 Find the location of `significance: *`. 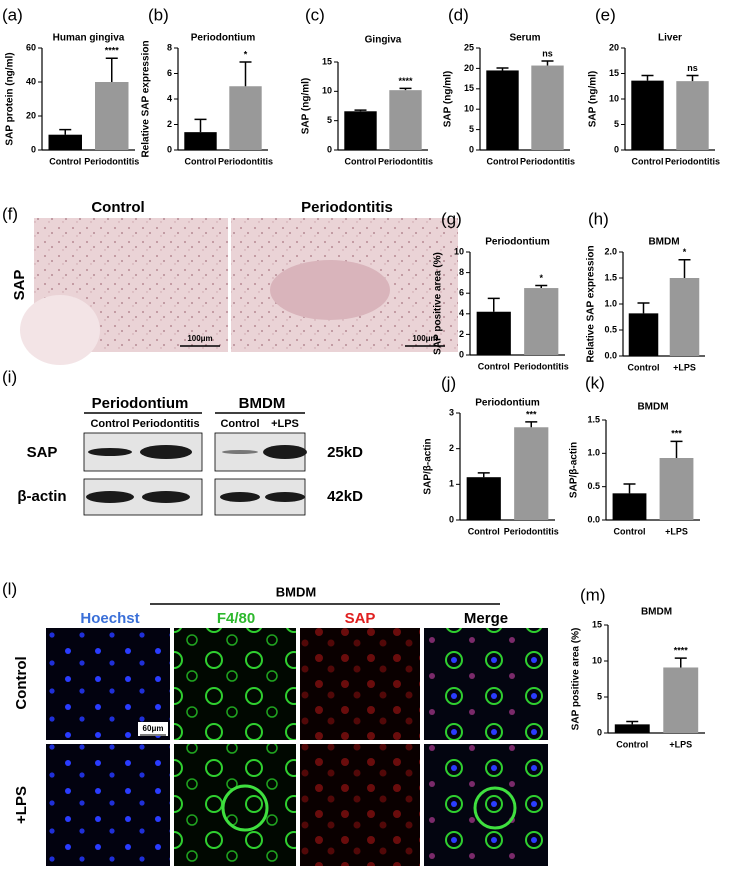

significance: * is located at coordinates (246, 54).